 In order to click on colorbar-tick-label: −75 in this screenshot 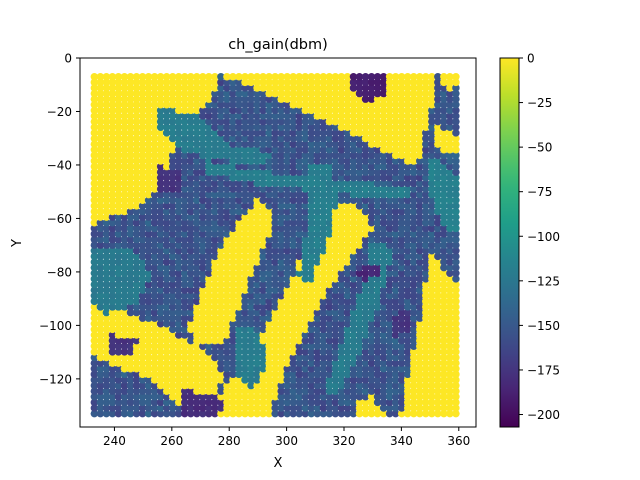, I will do `click(539, 192)`.